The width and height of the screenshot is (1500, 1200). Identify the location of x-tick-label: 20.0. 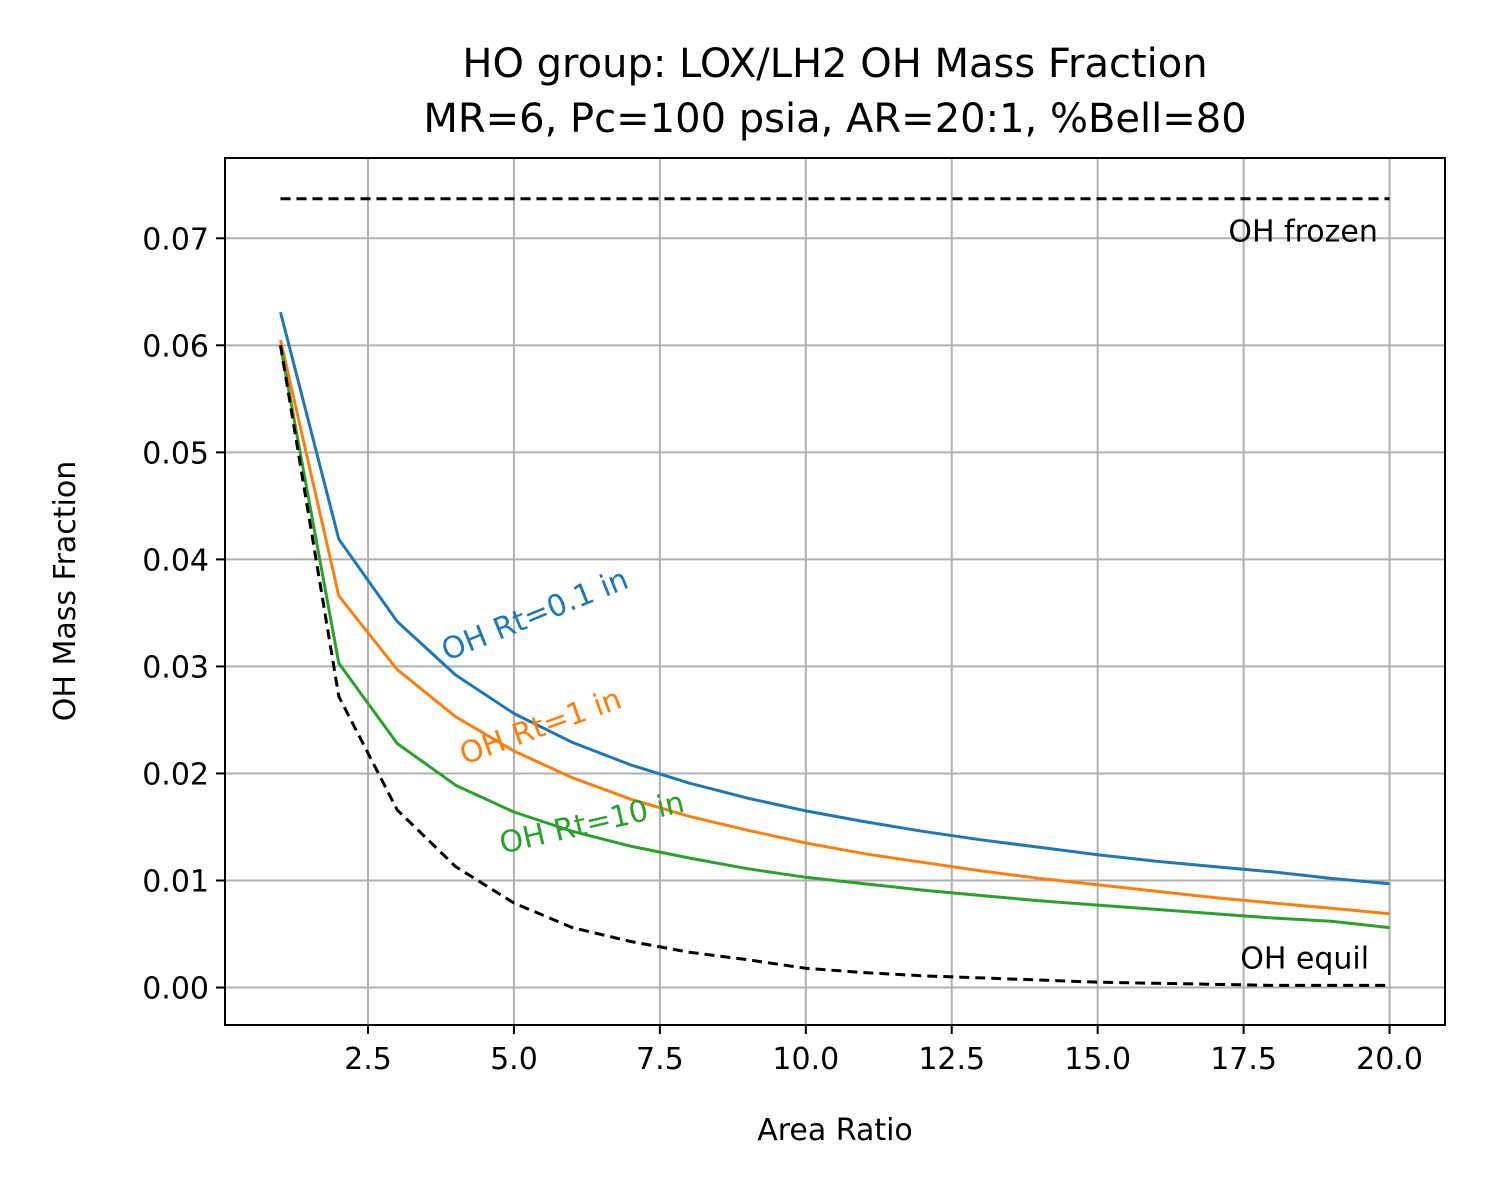
(1389, 1059).